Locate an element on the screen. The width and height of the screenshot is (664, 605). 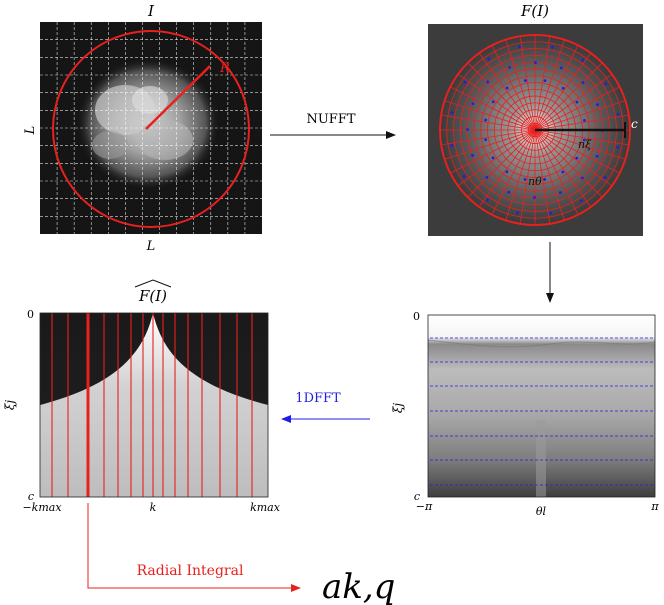
radius-label: R is located at coordinates (224, 68).